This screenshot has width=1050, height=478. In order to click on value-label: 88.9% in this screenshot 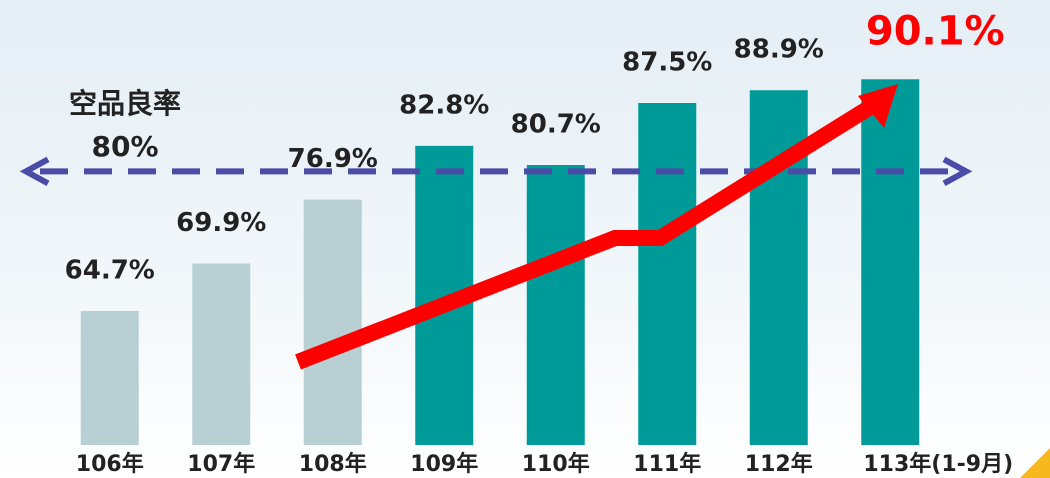, I will do `click(779, 50)`.